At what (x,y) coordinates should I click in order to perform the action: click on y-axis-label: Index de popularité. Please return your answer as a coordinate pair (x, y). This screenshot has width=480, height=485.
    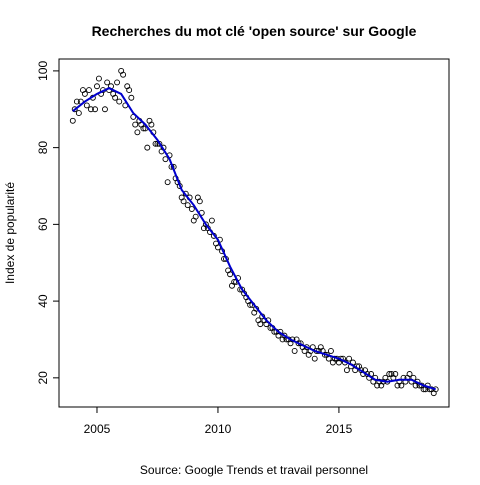
    Looking at the image, I should click on (10, 233).